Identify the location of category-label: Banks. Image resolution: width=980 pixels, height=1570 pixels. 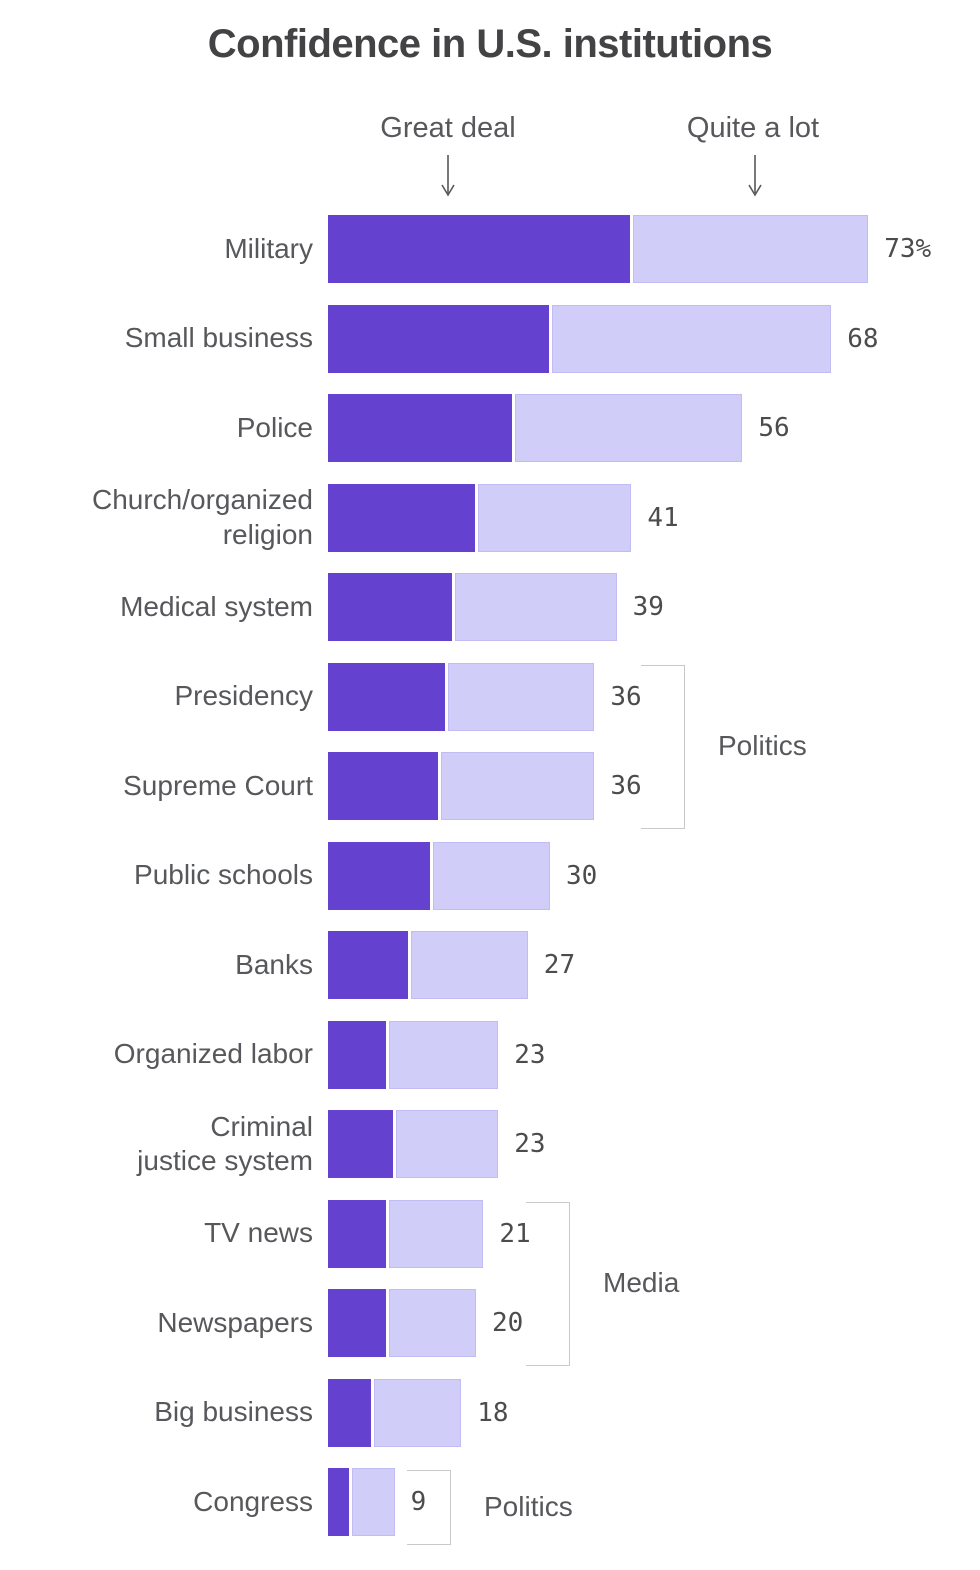
(274, 964).